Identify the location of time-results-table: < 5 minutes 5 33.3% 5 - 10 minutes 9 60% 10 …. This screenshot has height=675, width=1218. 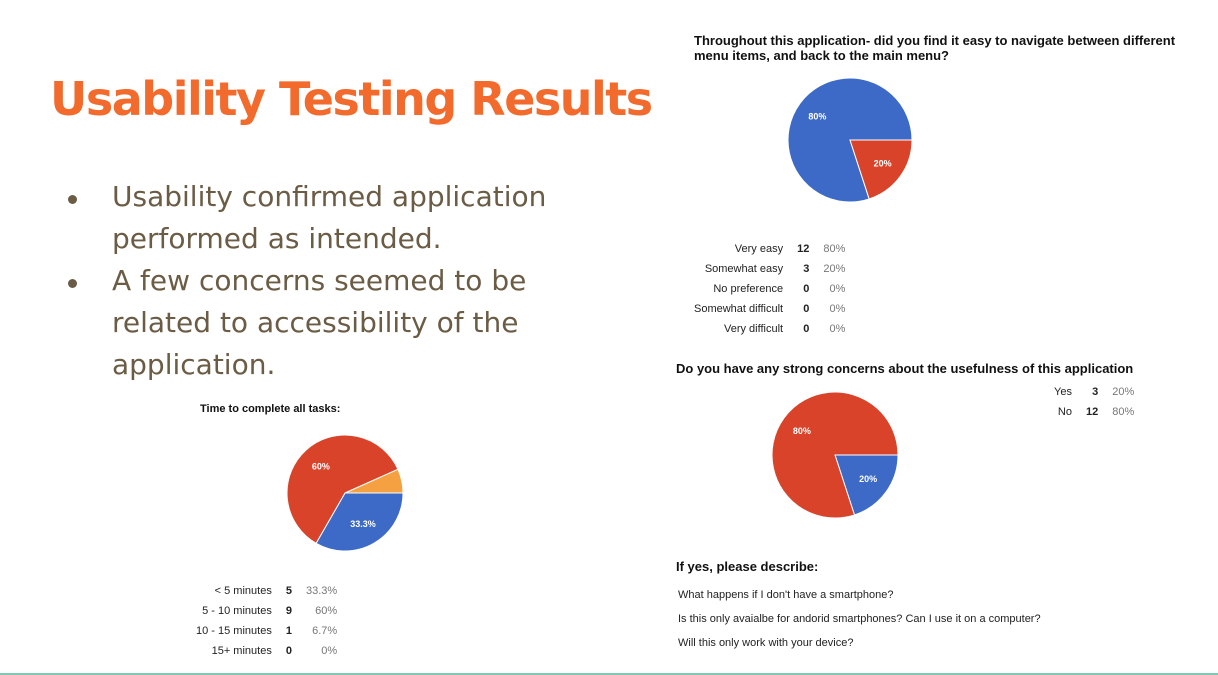
(266, 621).